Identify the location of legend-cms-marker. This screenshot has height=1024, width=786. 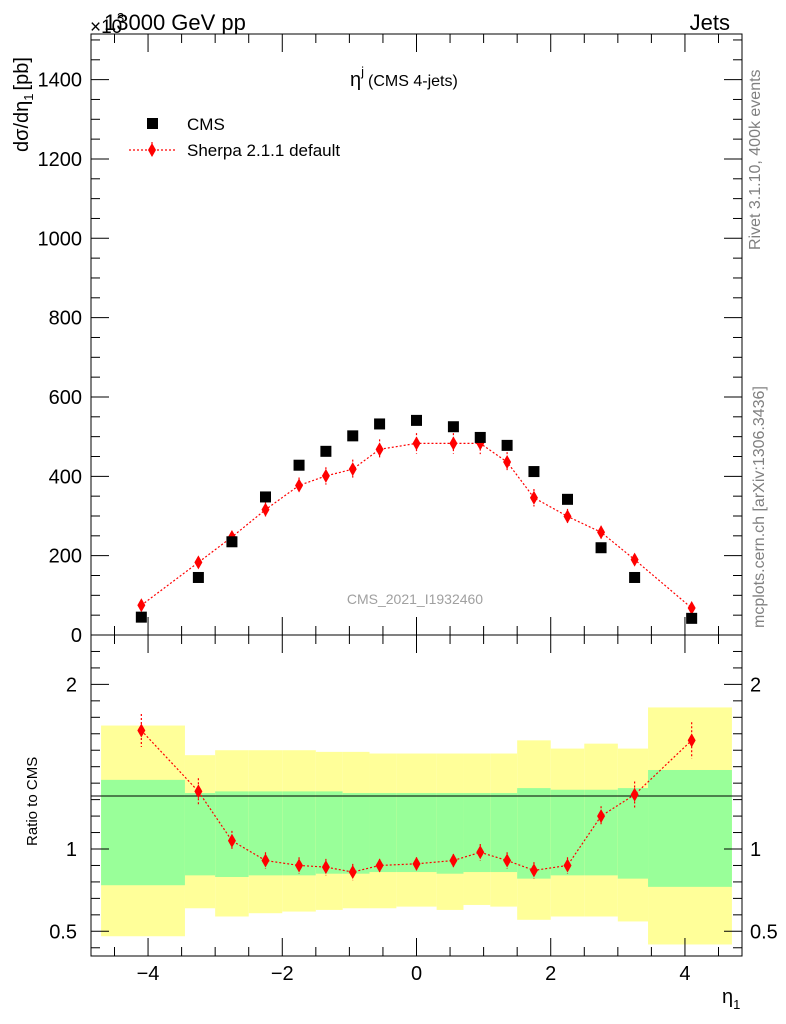
(152, 123).